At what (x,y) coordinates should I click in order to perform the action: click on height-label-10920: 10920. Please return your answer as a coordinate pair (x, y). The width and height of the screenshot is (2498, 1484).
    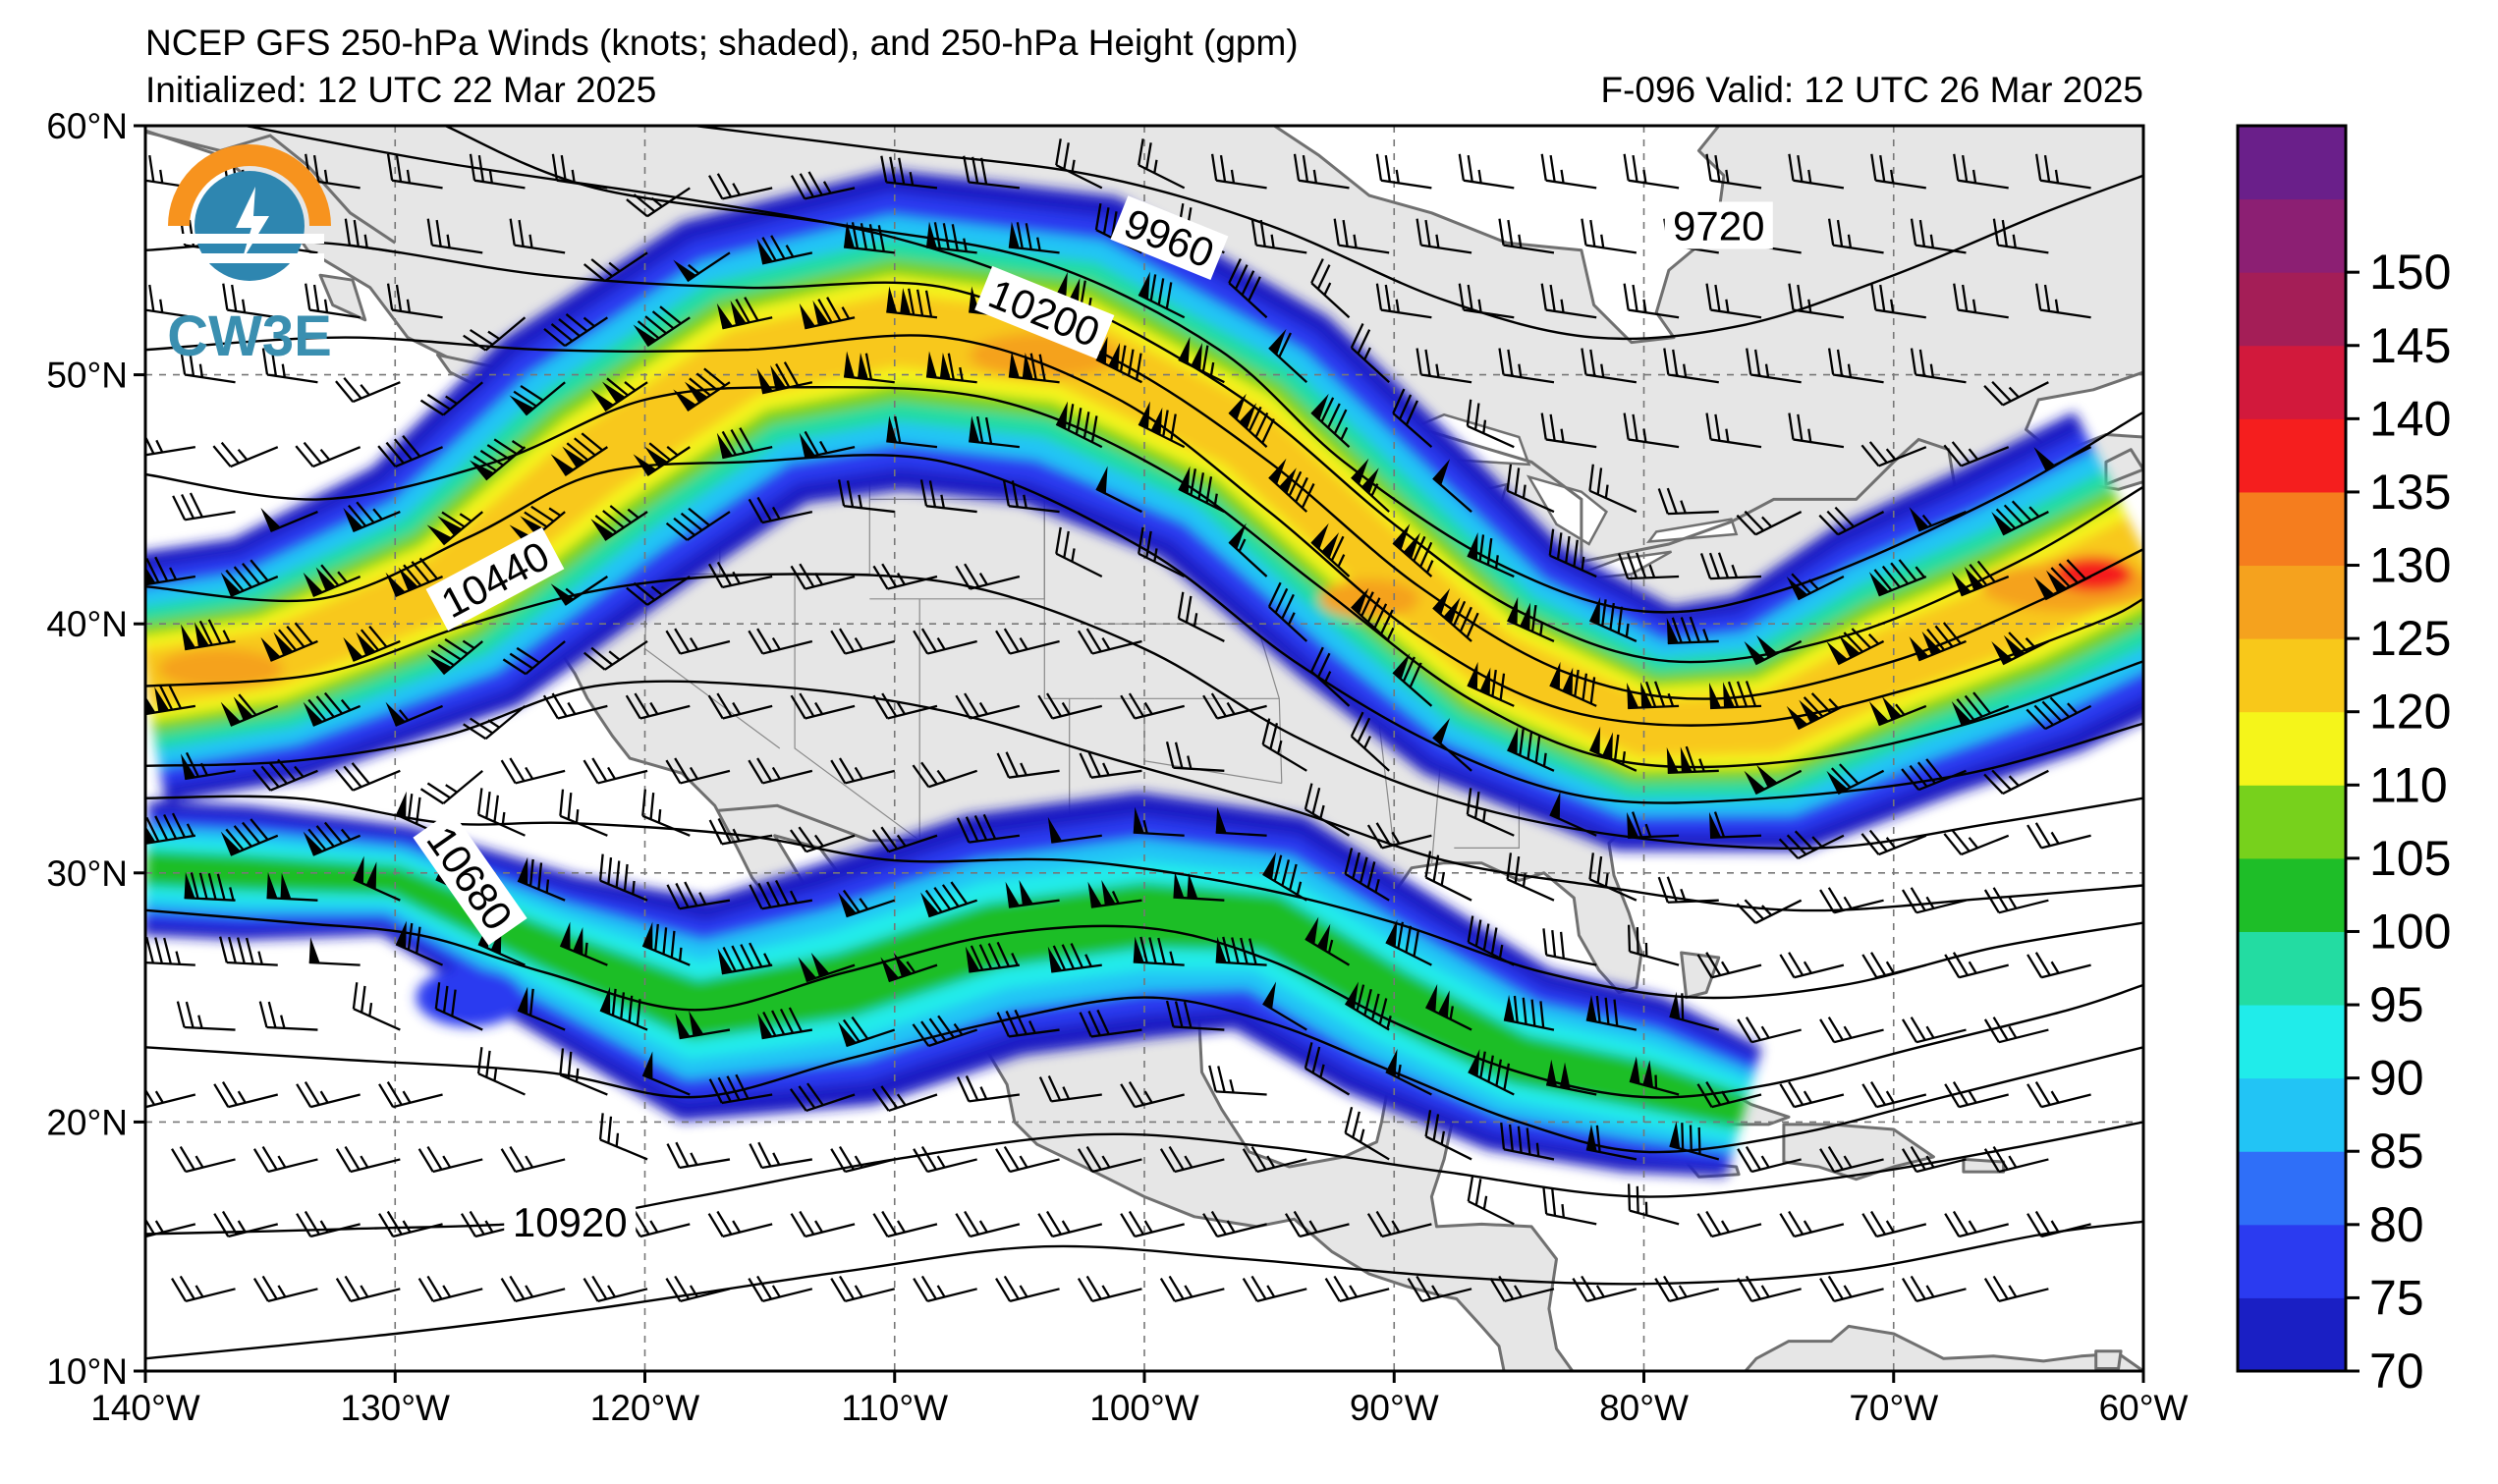
    Looking at the image, I should click on (570, 1221).